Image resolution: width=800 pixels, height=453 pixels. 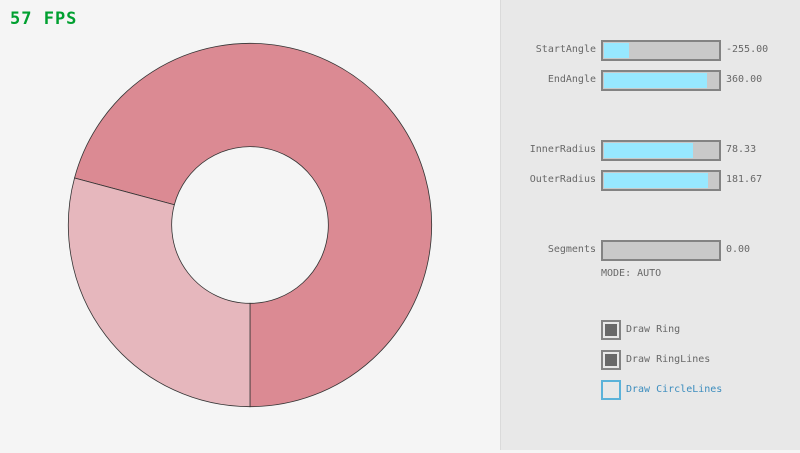 I want to click on slider-start-angle: StartAngle -255.00, so click(x=650, y=50).